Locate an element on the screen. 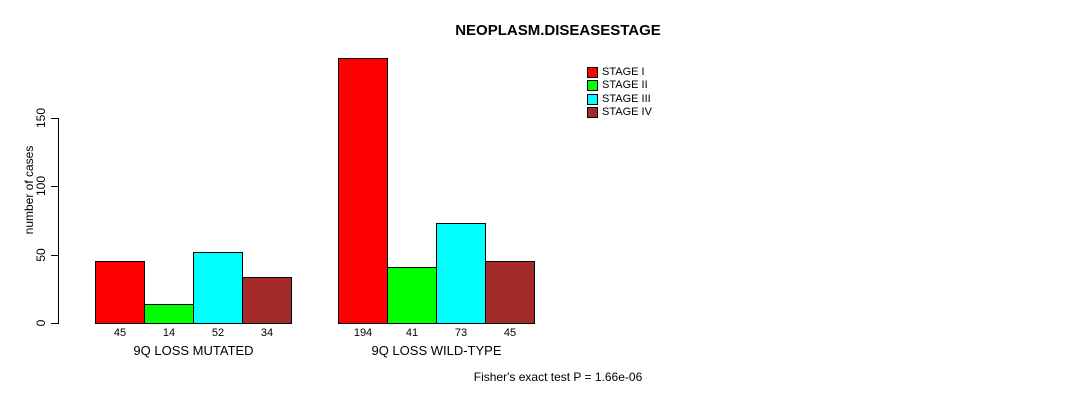  legend-label: STAGE II is located at coordinates (625, 85).